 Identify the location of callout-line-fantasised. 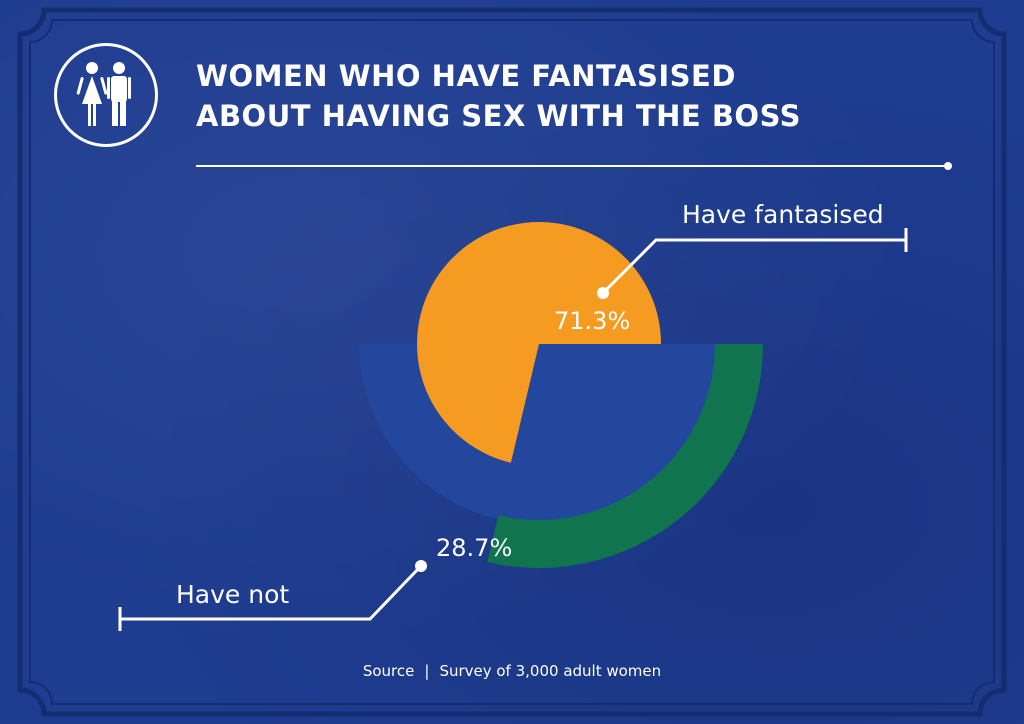
(754, 266).